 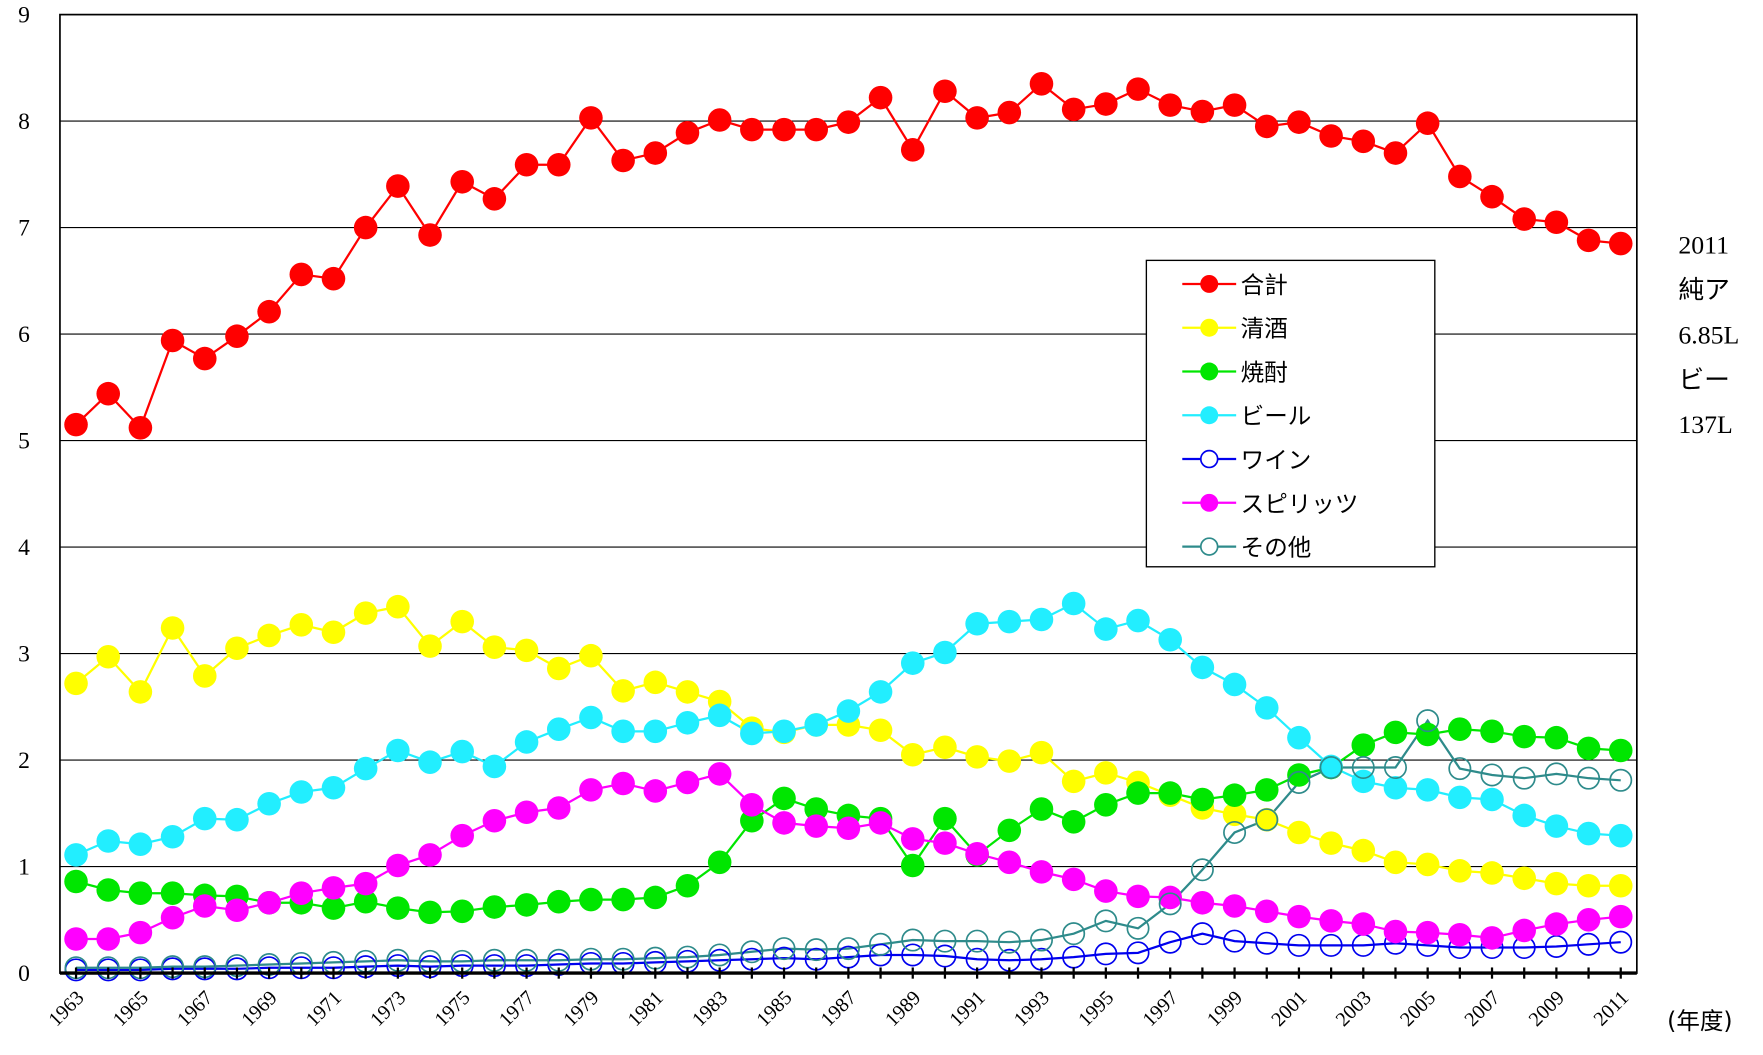 I want to click on y-tick-label: 8, so click(x=24, y=122).